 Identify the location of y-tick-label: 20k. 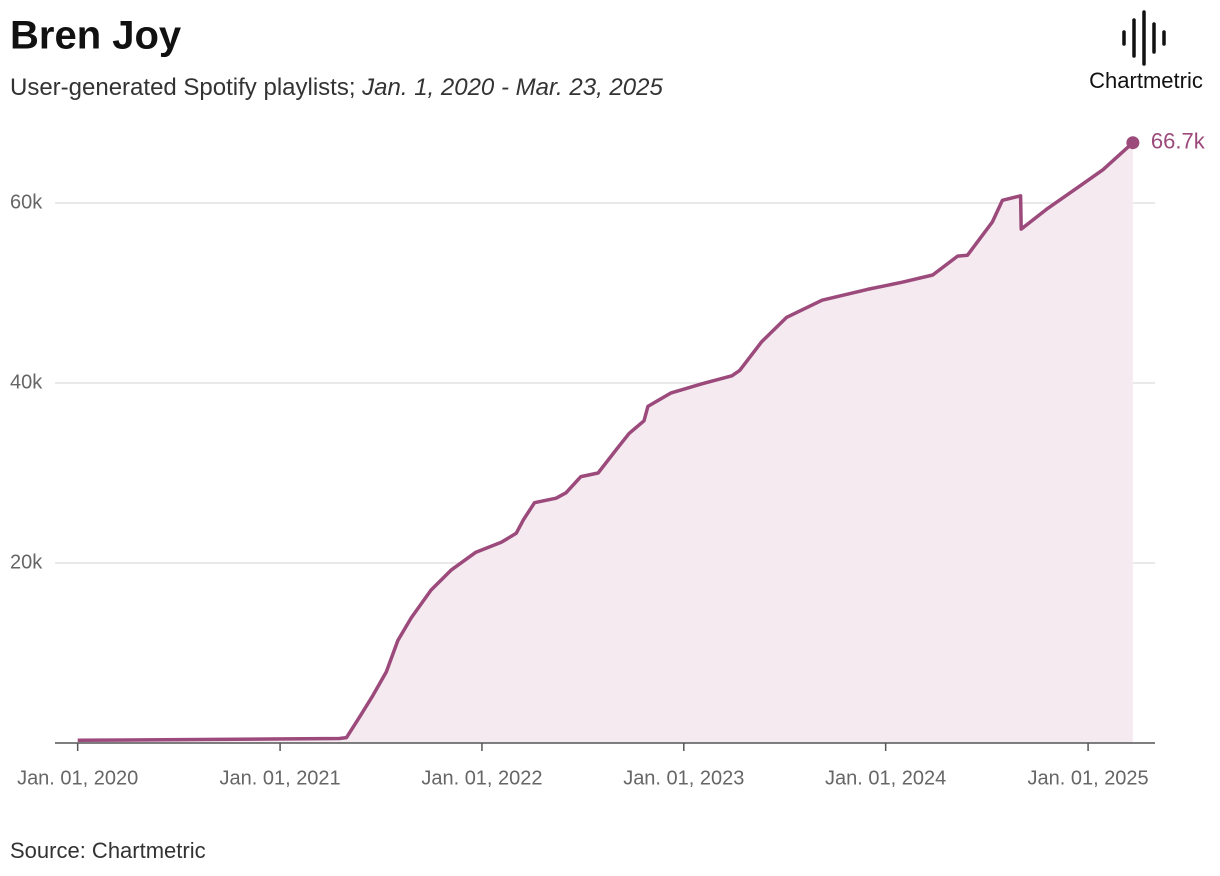
(26, 562).